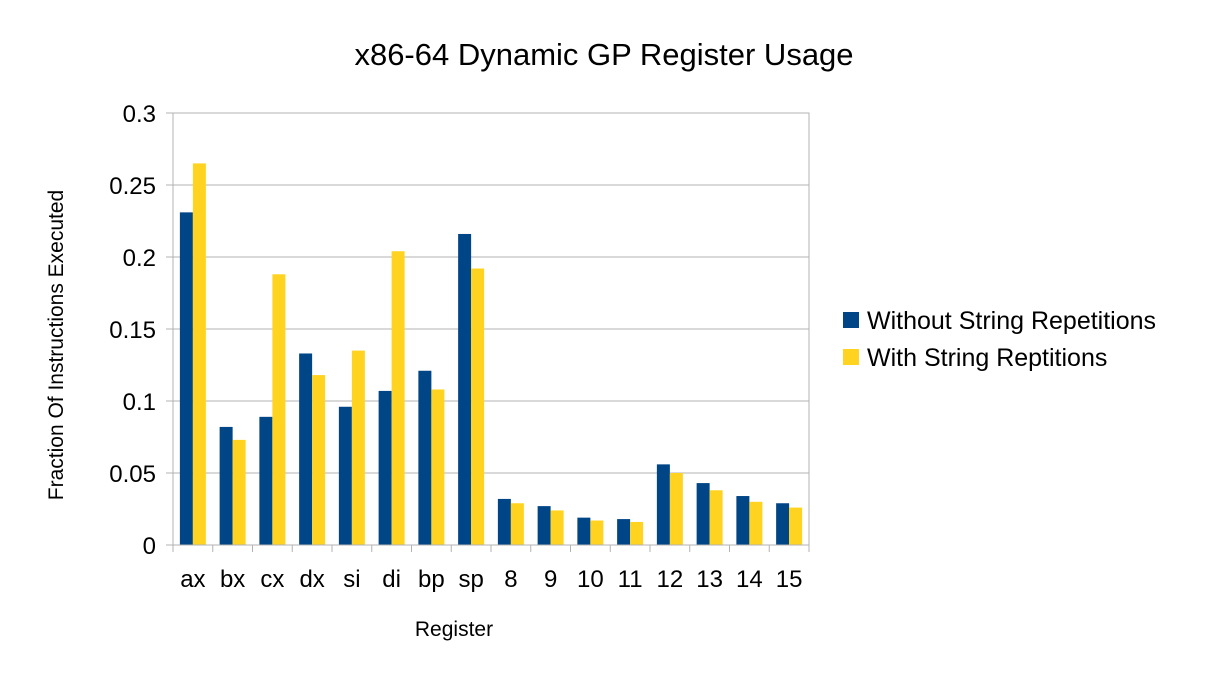 The height and width of the screenshot is (680, 1209). What do you see at coordinates (1011, 321) in the screenshot?
I see `legend-label-without: Without String Repetitions` at bounding box center [1011, 321].